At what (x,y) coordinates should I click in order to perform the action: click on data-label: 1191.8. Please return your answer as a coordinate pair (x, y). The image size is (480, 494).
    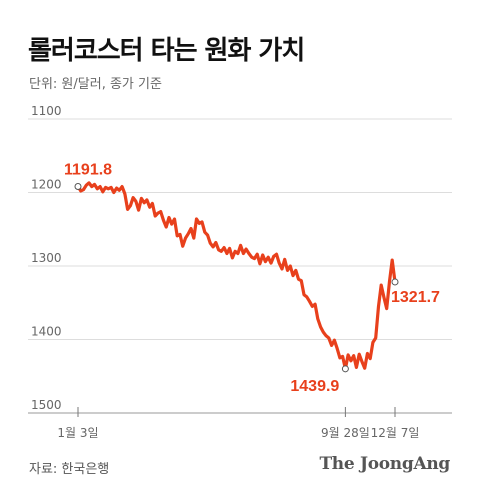
    Looking at the image, I should click on (88, 169).